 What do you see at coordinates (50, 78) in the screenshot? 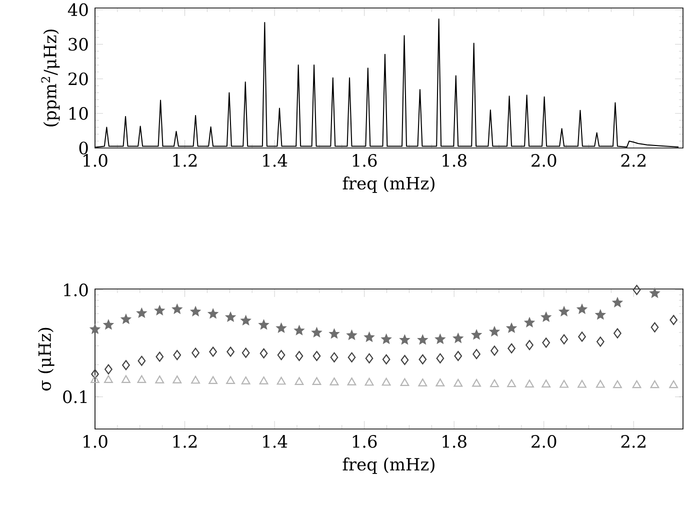
I see `y-axis-title: (ppm$^{2}$/μHz)` at bounding box center [50, 78].